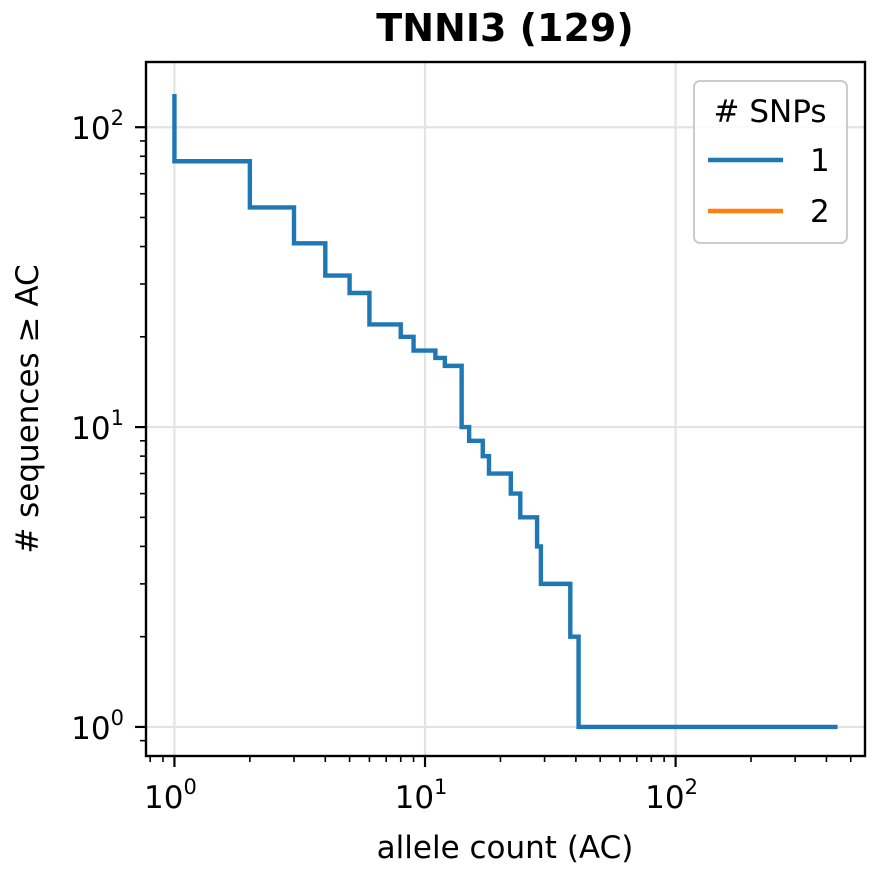  What do you see at coordinates (770, 112) in the screenshot?
I see `legend-title: # SNPs` at bounding box center [770, 112].